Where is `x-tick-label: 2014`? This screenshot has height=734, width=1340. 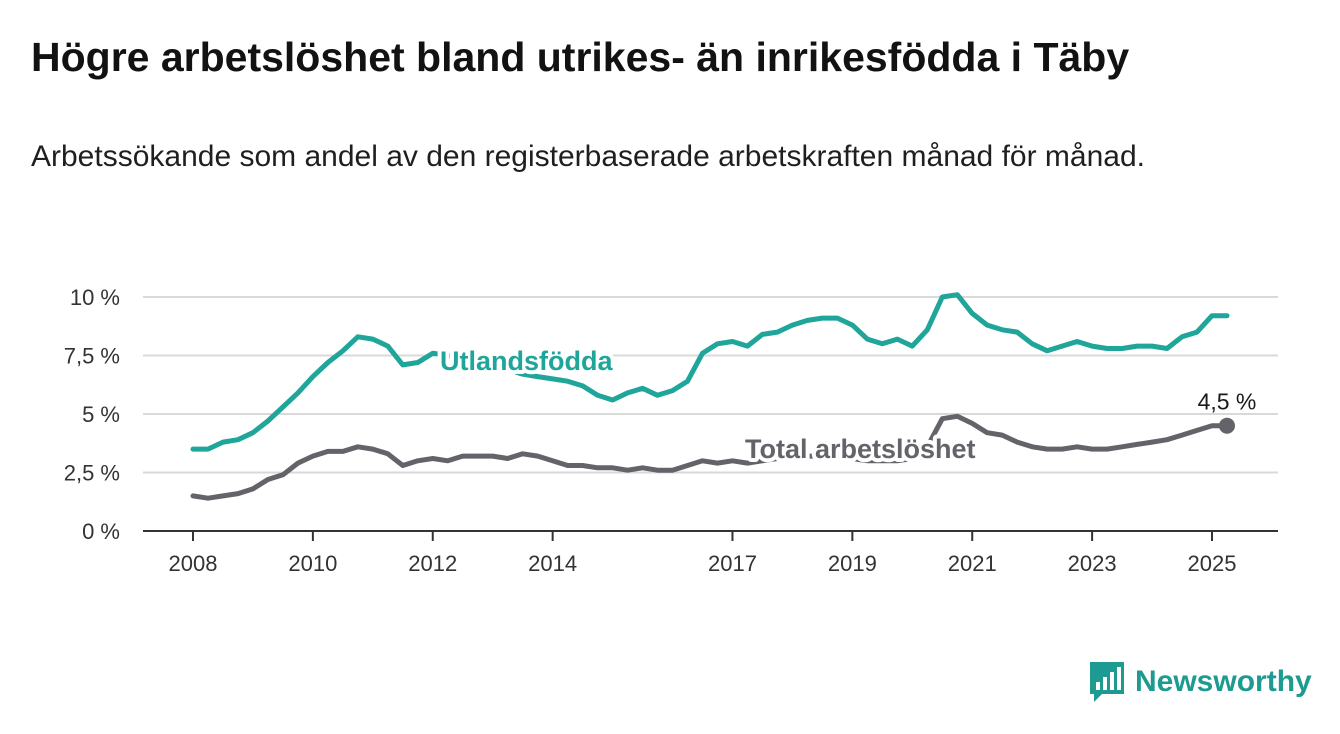 x-tick-label: 2014 is located at coordinates (552, 563).